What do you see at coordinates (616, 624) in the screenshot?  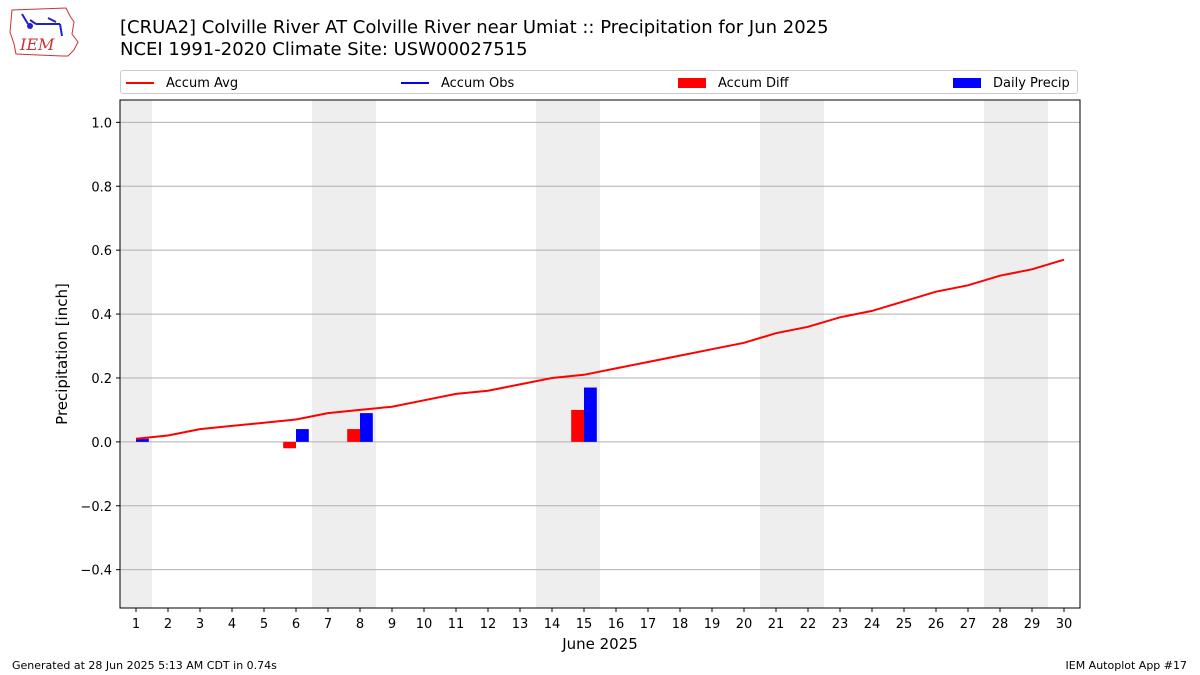 I see `x-tick-label: 16` at bounding box center [616, 624].